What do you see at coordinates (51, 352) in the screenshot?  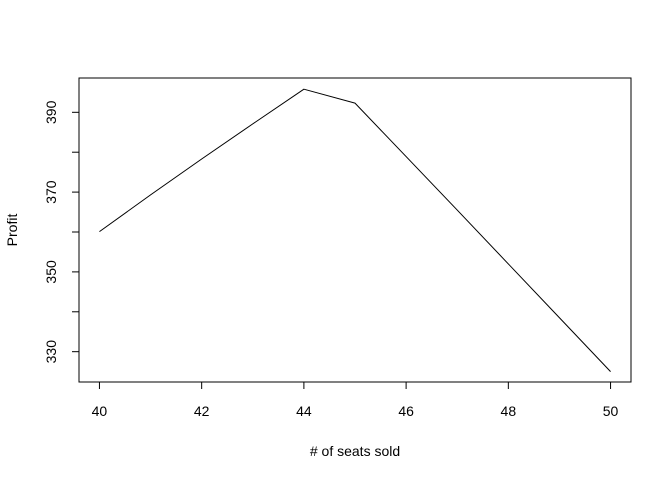 I see `y-tick-label: 330` at bounding box center [51, 352].